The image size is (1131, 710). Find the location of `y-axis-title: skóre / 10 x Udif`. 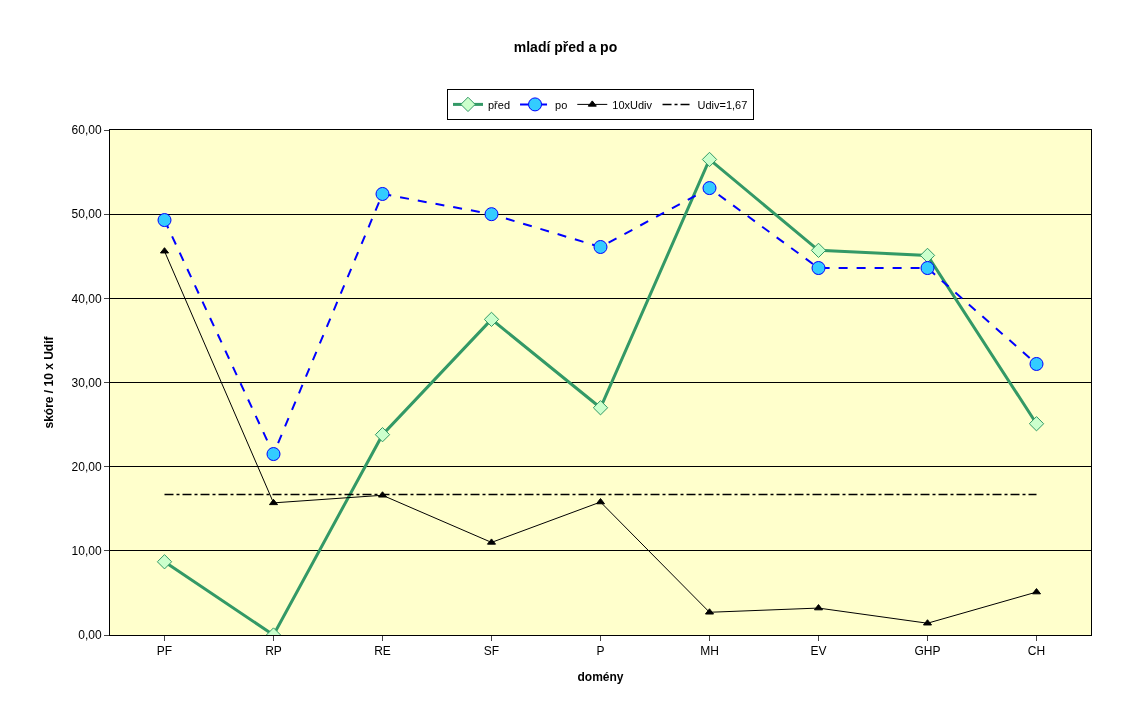

y-axis-title: skóre / 10 x Udif is located at coordinates (48, 382).